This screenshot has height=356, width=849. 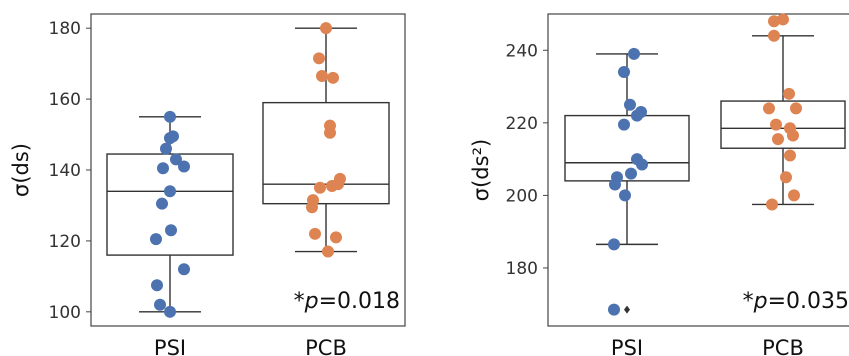 What do you see at coordinates (65, 313) in the screenshot?
I see `y-tick-label: 100` at bounding box center [65, 313].